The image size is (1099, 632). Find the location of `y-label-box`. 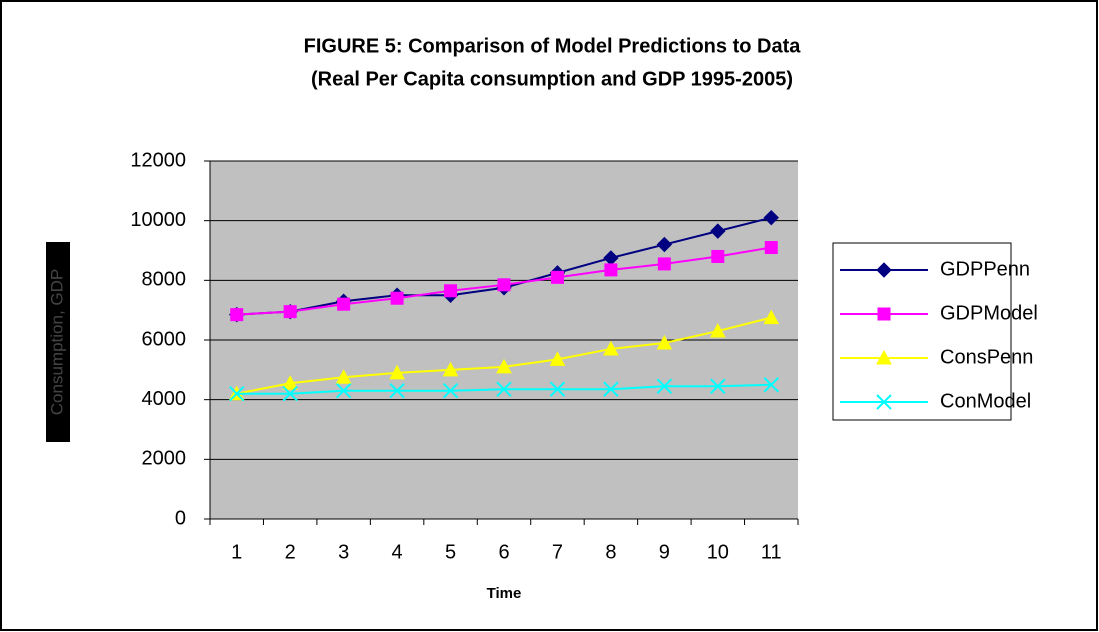

y-label-box is located at coordinates (58, 342).